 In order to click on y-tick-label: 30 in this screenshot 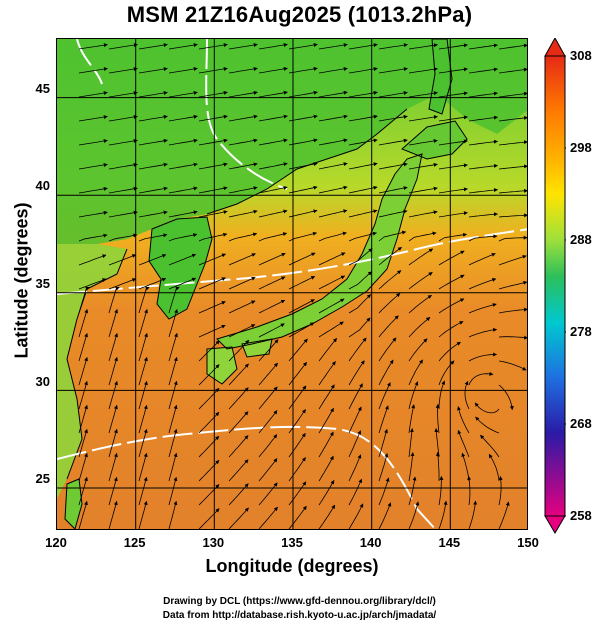, I will do `click(42, 381)`.